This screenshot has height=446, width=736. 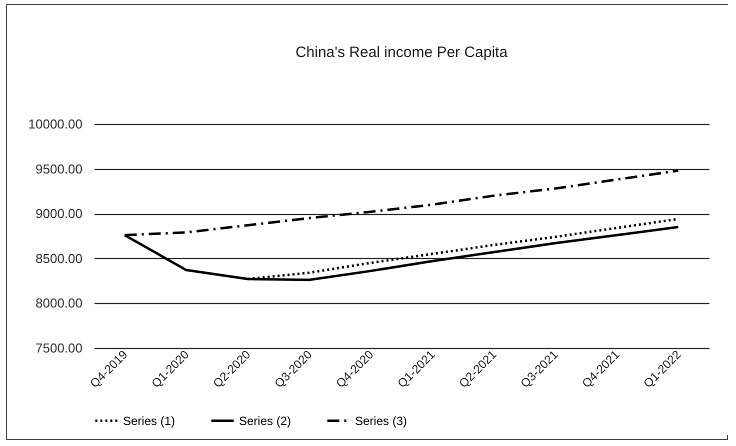 I want to click on y-tick-label: 9500.00, so click(x=59, y=168).